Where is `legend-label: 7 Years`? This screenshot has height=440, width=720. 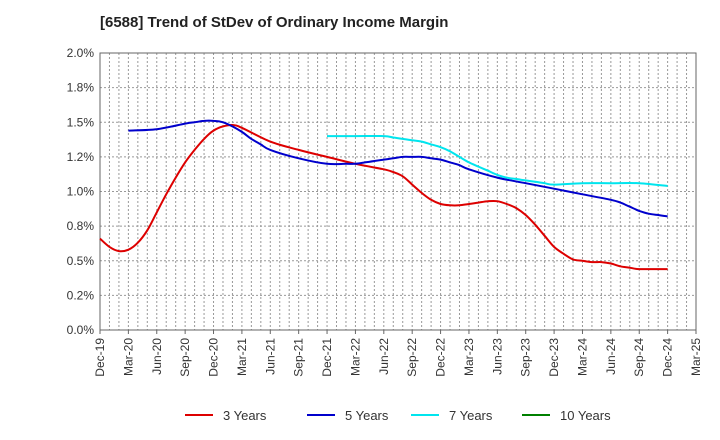 legend-label: 7 Years is located at coordinates (471, 415).